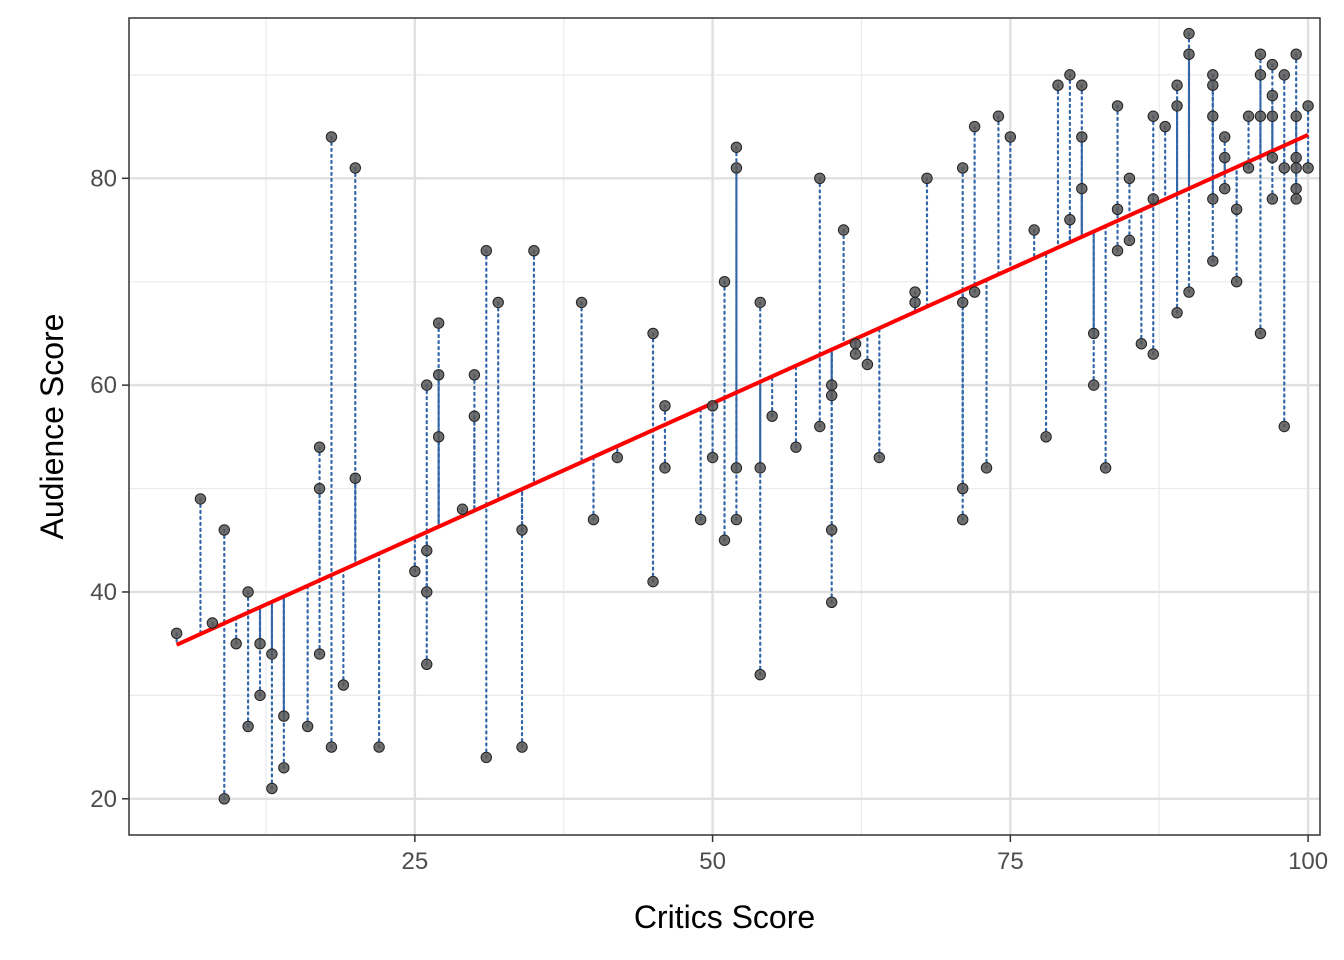 This screenshot has height=960, width=1344. I want to click on x-axis-title: Critics Score, so click(724, 917).